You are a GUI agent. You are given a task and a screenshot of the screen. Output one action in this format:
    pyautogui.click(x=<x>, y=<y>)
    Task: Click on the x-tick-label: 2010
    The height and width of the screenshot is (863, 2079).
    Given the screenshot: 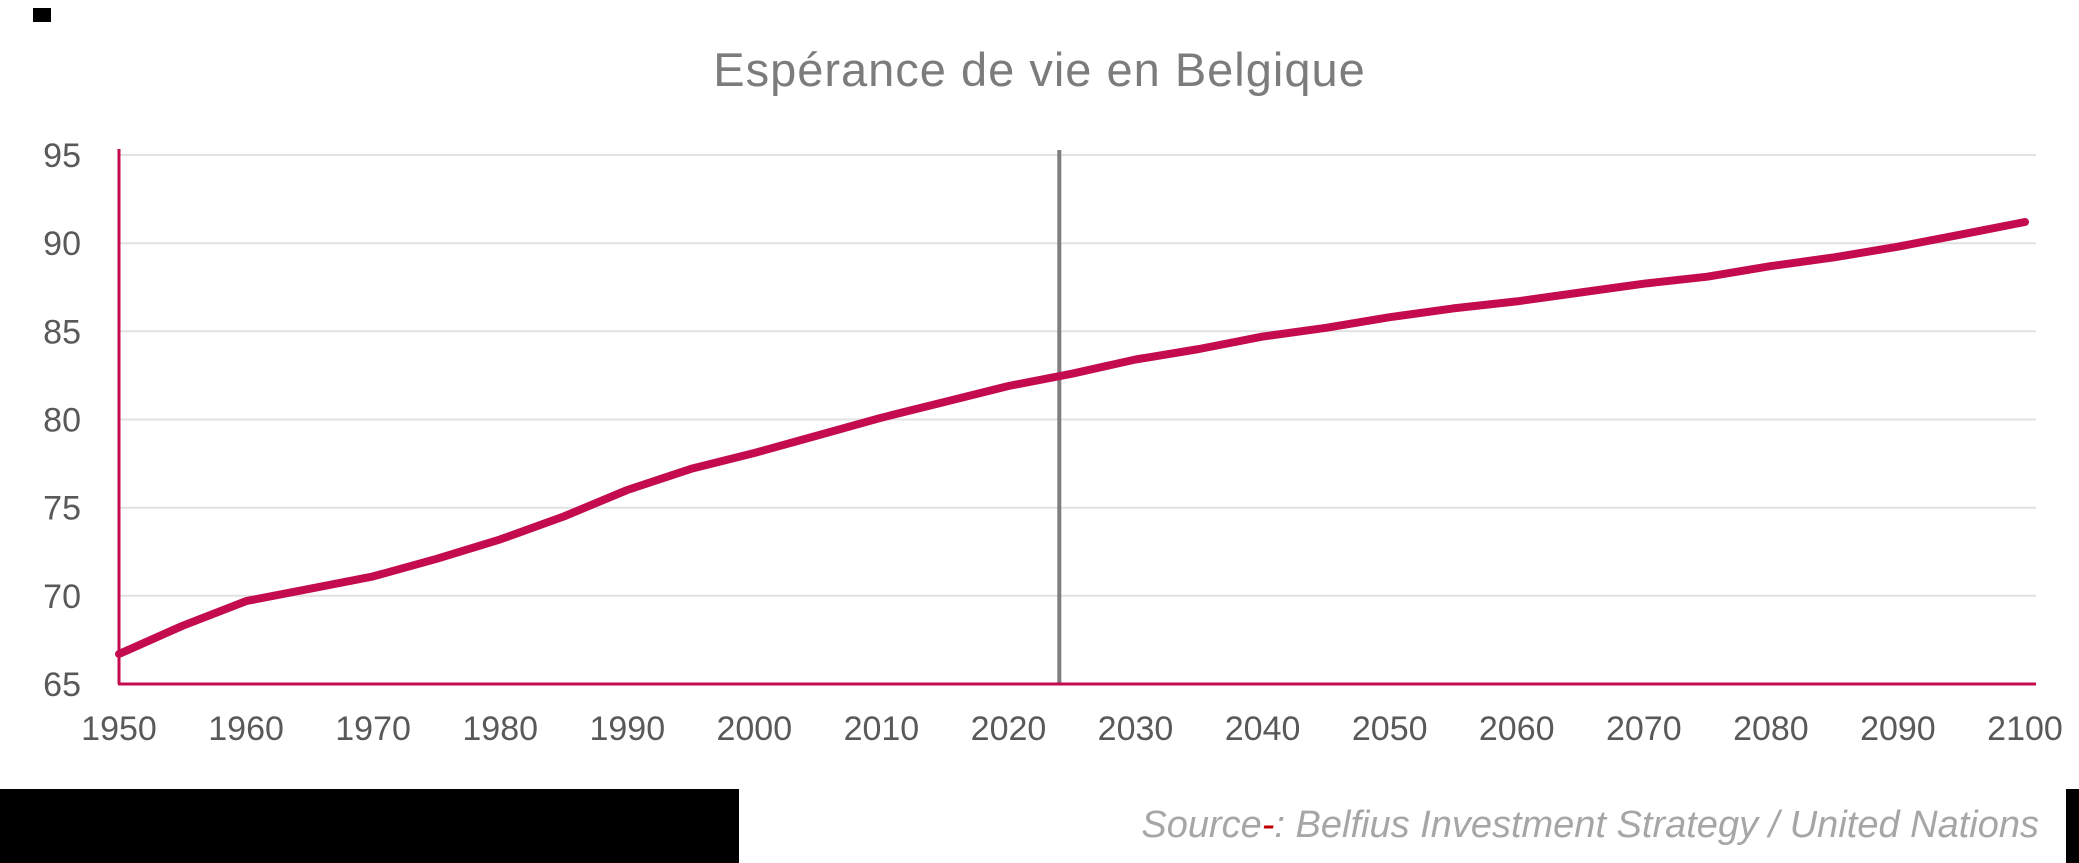 What is the action you would take?
    pyautogui.click(x=882, y=729)
    